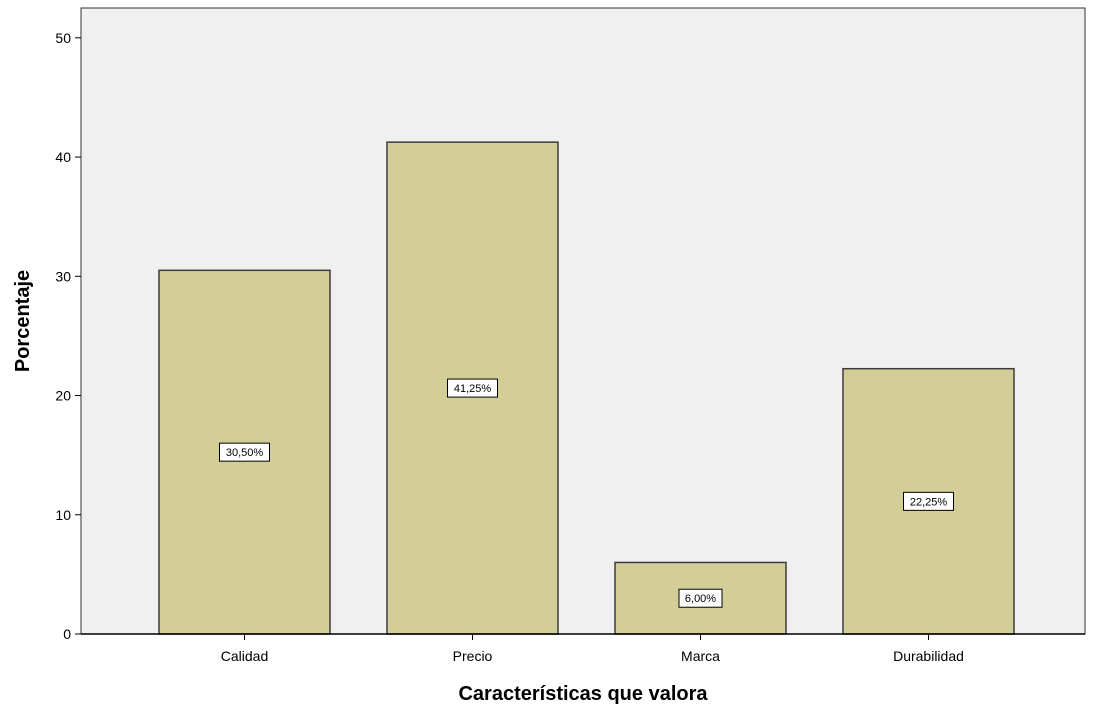 The width and height of the screenshot is (1094, 711). Describe the element at coordinates (63, 38) in the screenshot. I see `y-tick-label: 50` at that location.